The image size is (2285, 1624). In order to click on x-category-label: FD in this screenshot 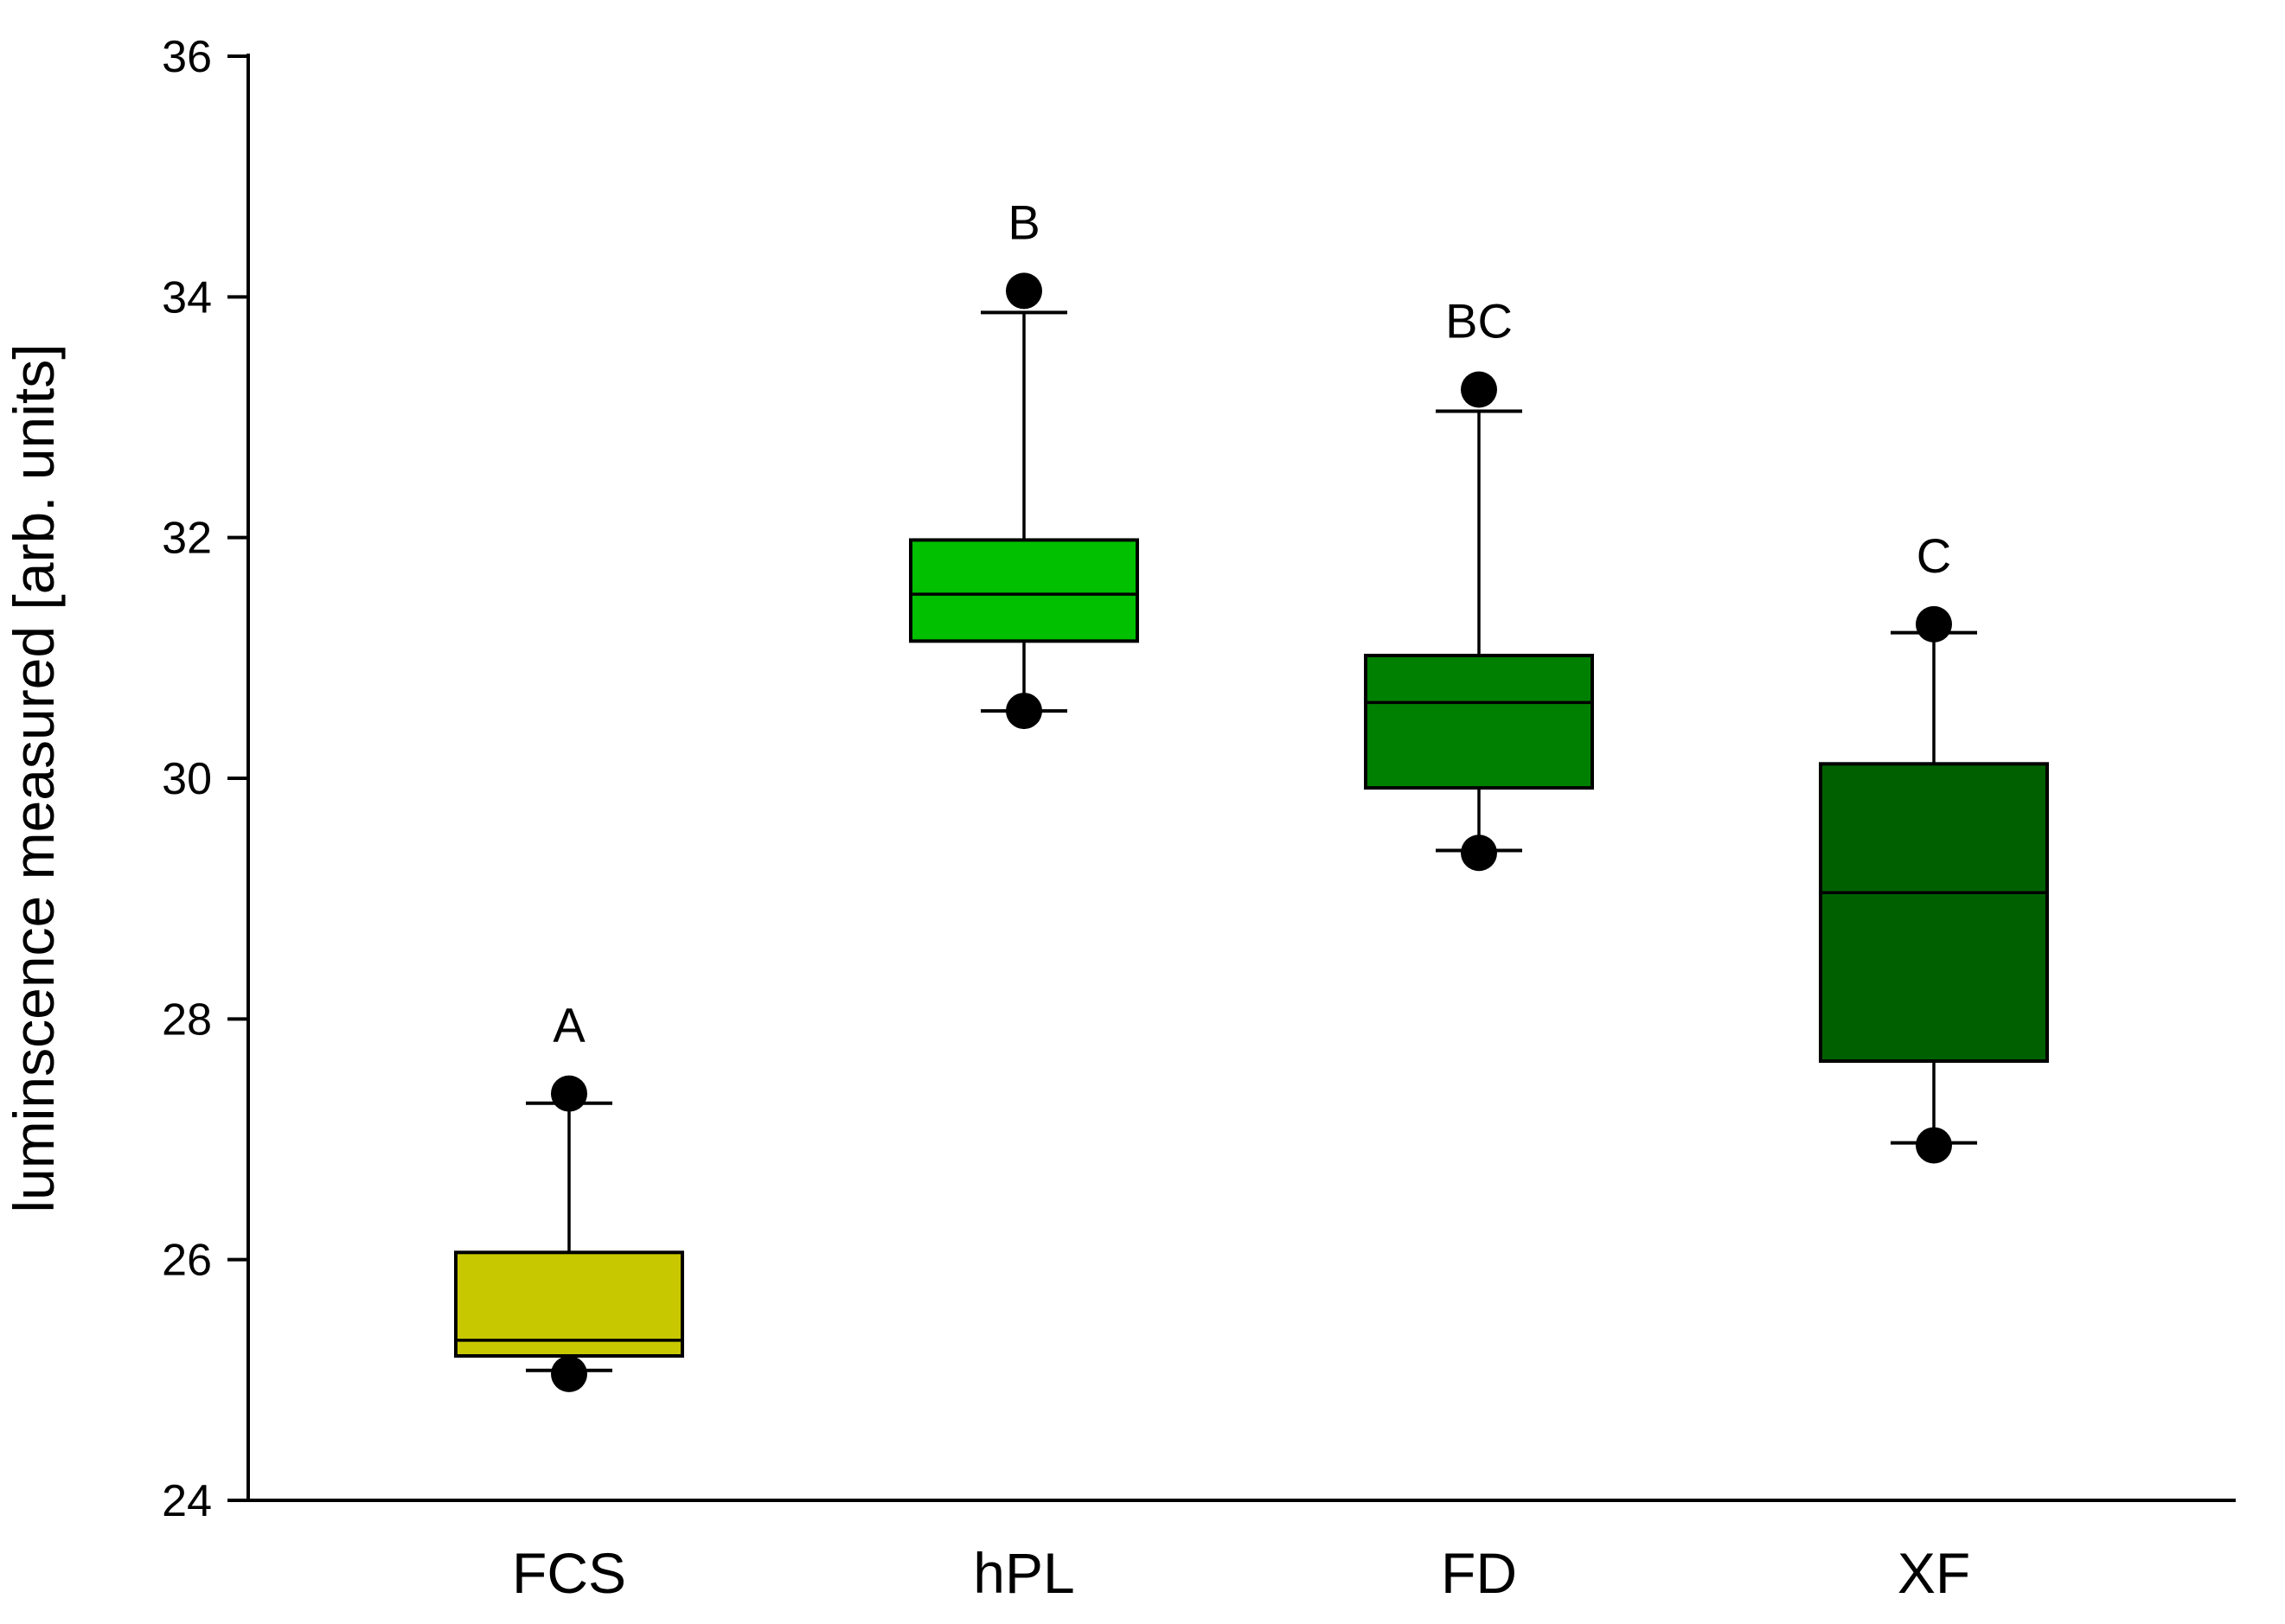, I will do `click(1479, 1573)`.